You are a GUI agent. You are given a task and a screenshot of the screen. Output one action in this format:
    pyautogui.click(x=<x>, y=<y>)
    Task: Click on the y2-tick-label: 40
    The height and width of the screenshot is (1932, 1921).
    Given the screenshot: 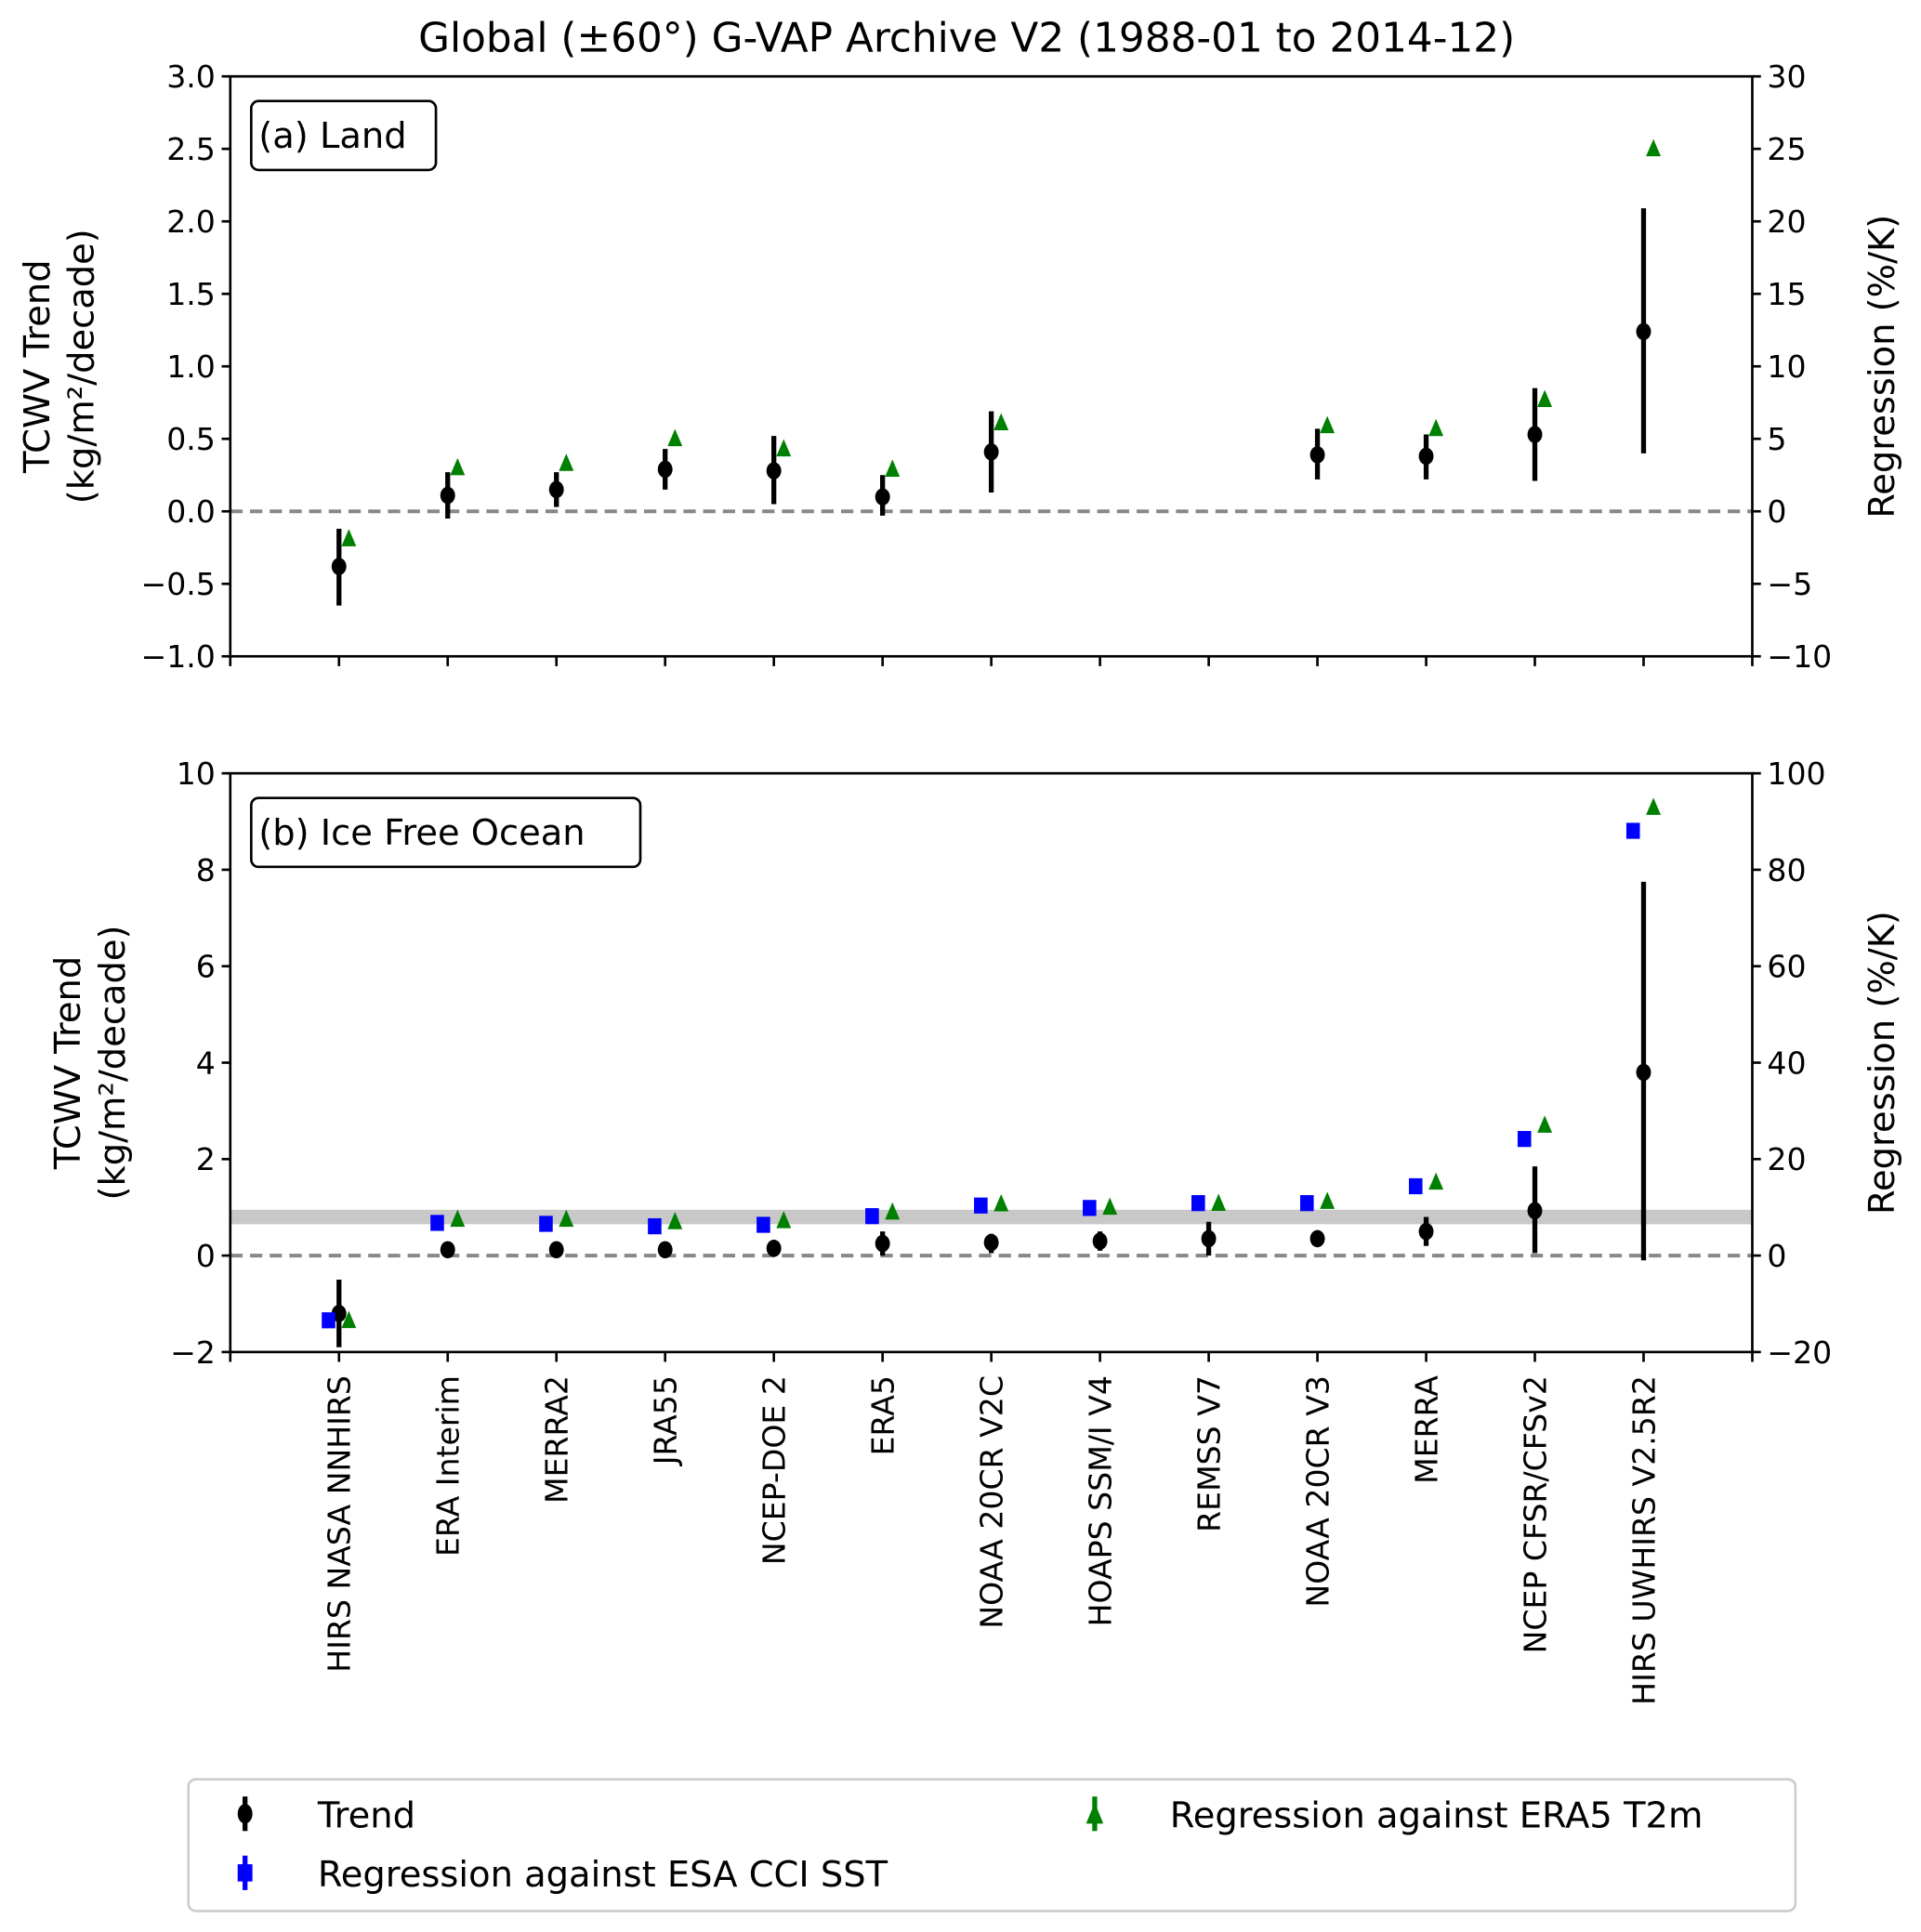 What is the action you would take?
    pyautogui.click(x=1786, y=1063)
    